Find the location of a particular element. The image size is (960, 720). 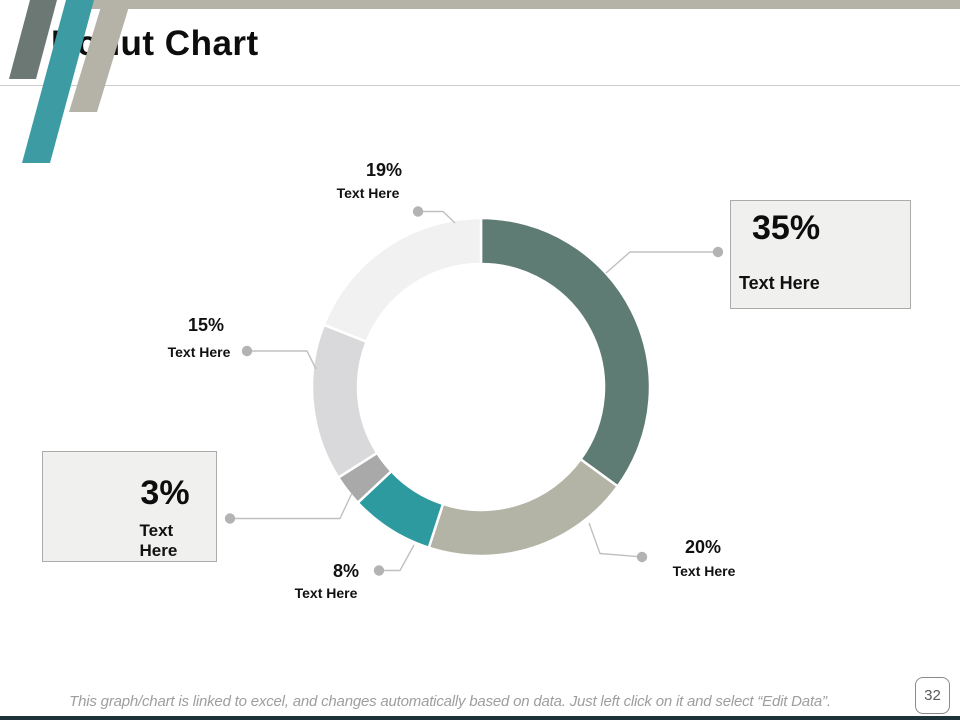

label-15-percent: 15% is located at coordinates (206, 325).